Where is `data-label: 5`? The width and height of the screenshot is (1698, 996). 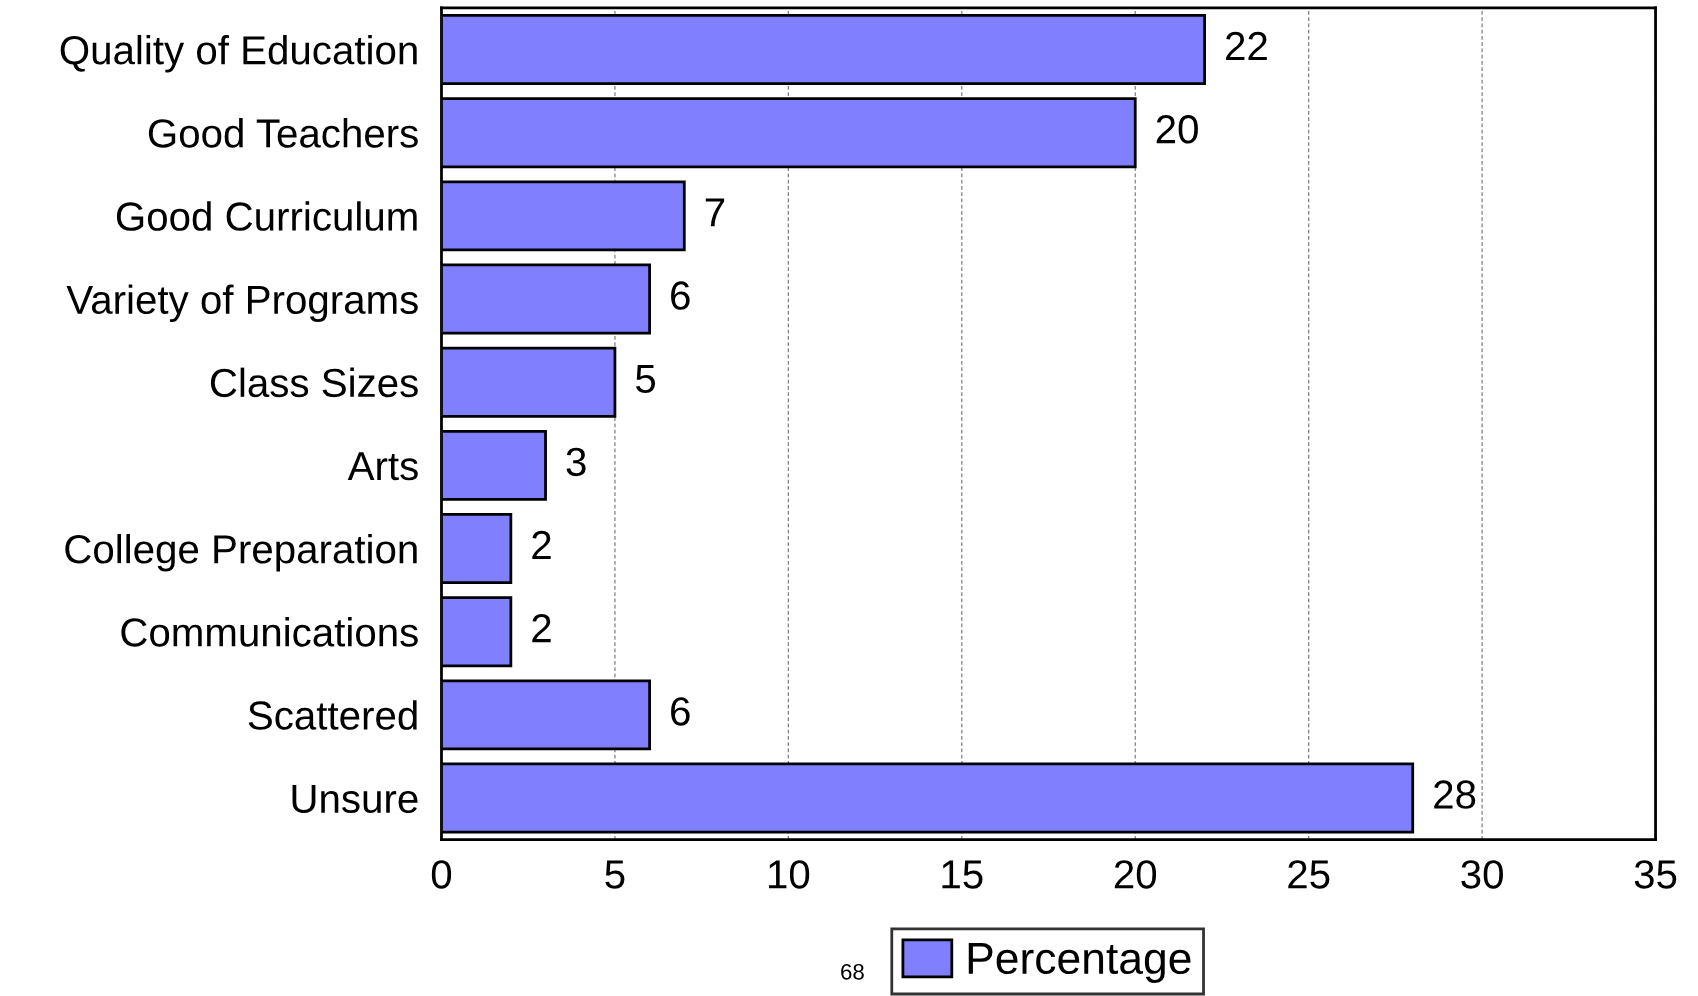
data-label: 5 is located at coordinates (645, 379).